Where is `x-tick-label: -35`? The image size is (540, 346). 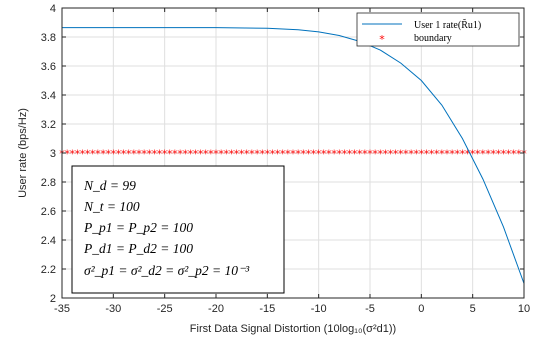 x-tick-label: -35 is located at coordinates (62, 309).